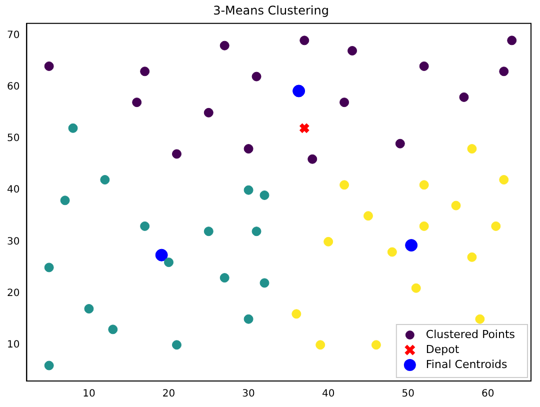 This screenshot has height=407, width=540. Describe the element at coordinates (443, 349) in the screenshot. I see `legend-label: Depot` at that location.